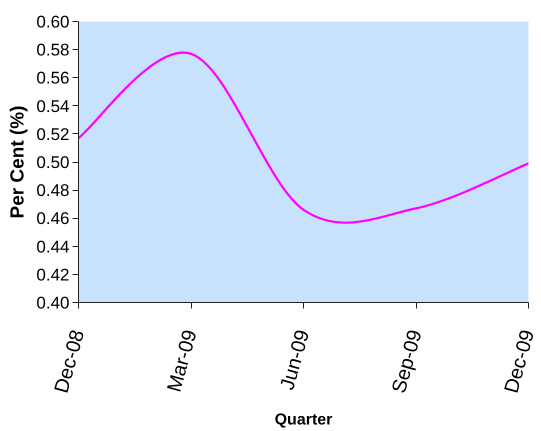  I want to click on y-tick-label: 0.48, so click(53, 190).